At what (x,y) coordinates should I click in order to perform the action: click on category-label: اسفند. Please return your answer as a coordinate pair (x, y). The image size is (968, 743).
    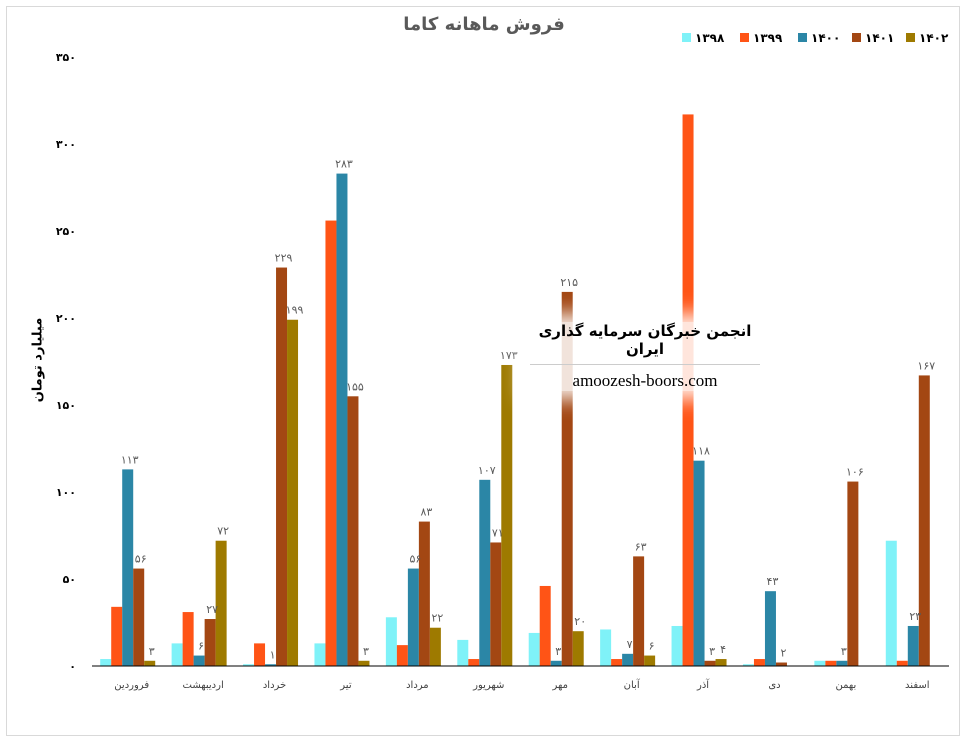
    Looking at the image, I should click on (917, 685).